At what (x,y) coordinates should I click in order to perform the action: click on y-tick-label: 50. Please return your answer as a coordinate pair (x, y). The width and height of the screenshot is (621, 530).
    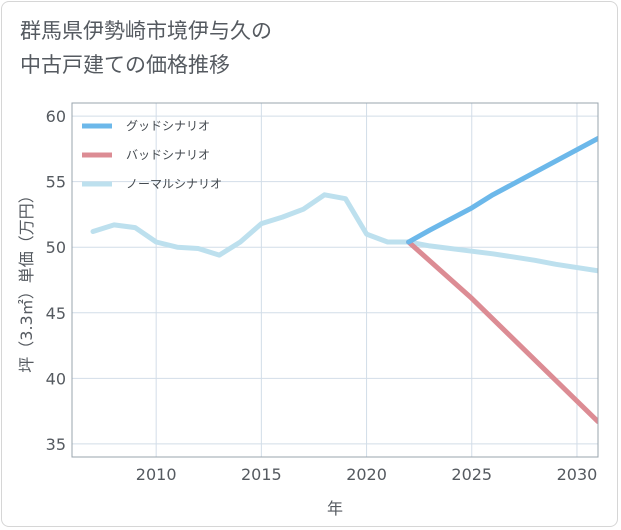
    Looking at the image, I should click on (56, 247).